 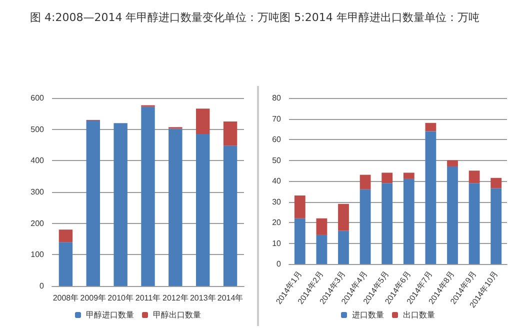 I want to click on y-tick-label: 60, so click(x=277, y=139).